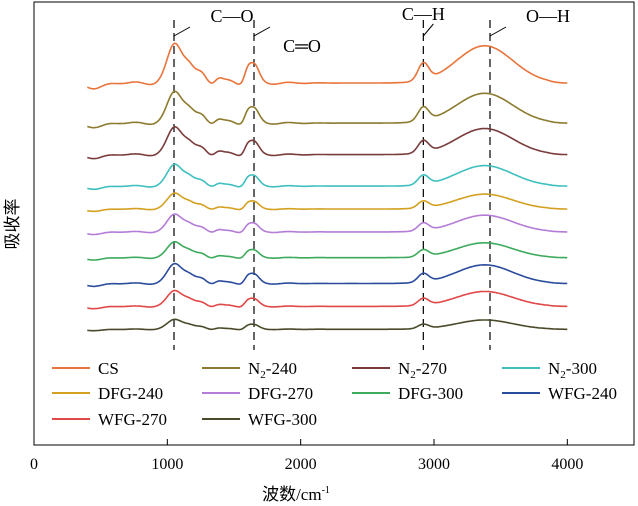  I want to click on x-tick-label-1000: 1000, so click(167, 464).